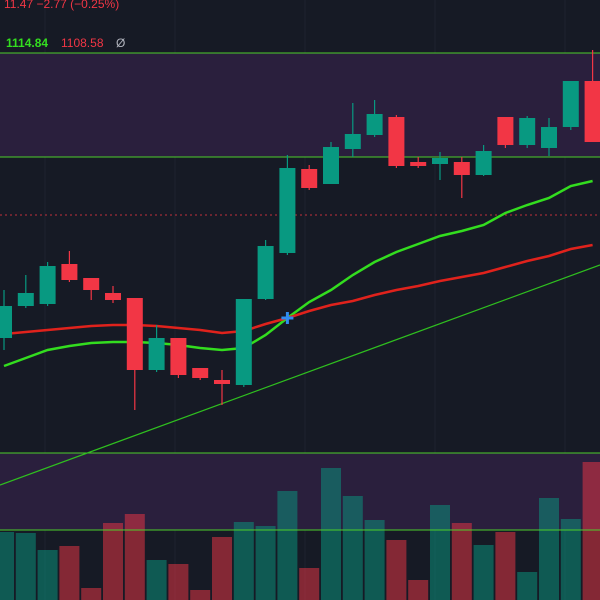 The image size is (600, 600). Describe the element at coordinates (82, 43) in the screenshot. I see `down-value: 1108.58` at that location.